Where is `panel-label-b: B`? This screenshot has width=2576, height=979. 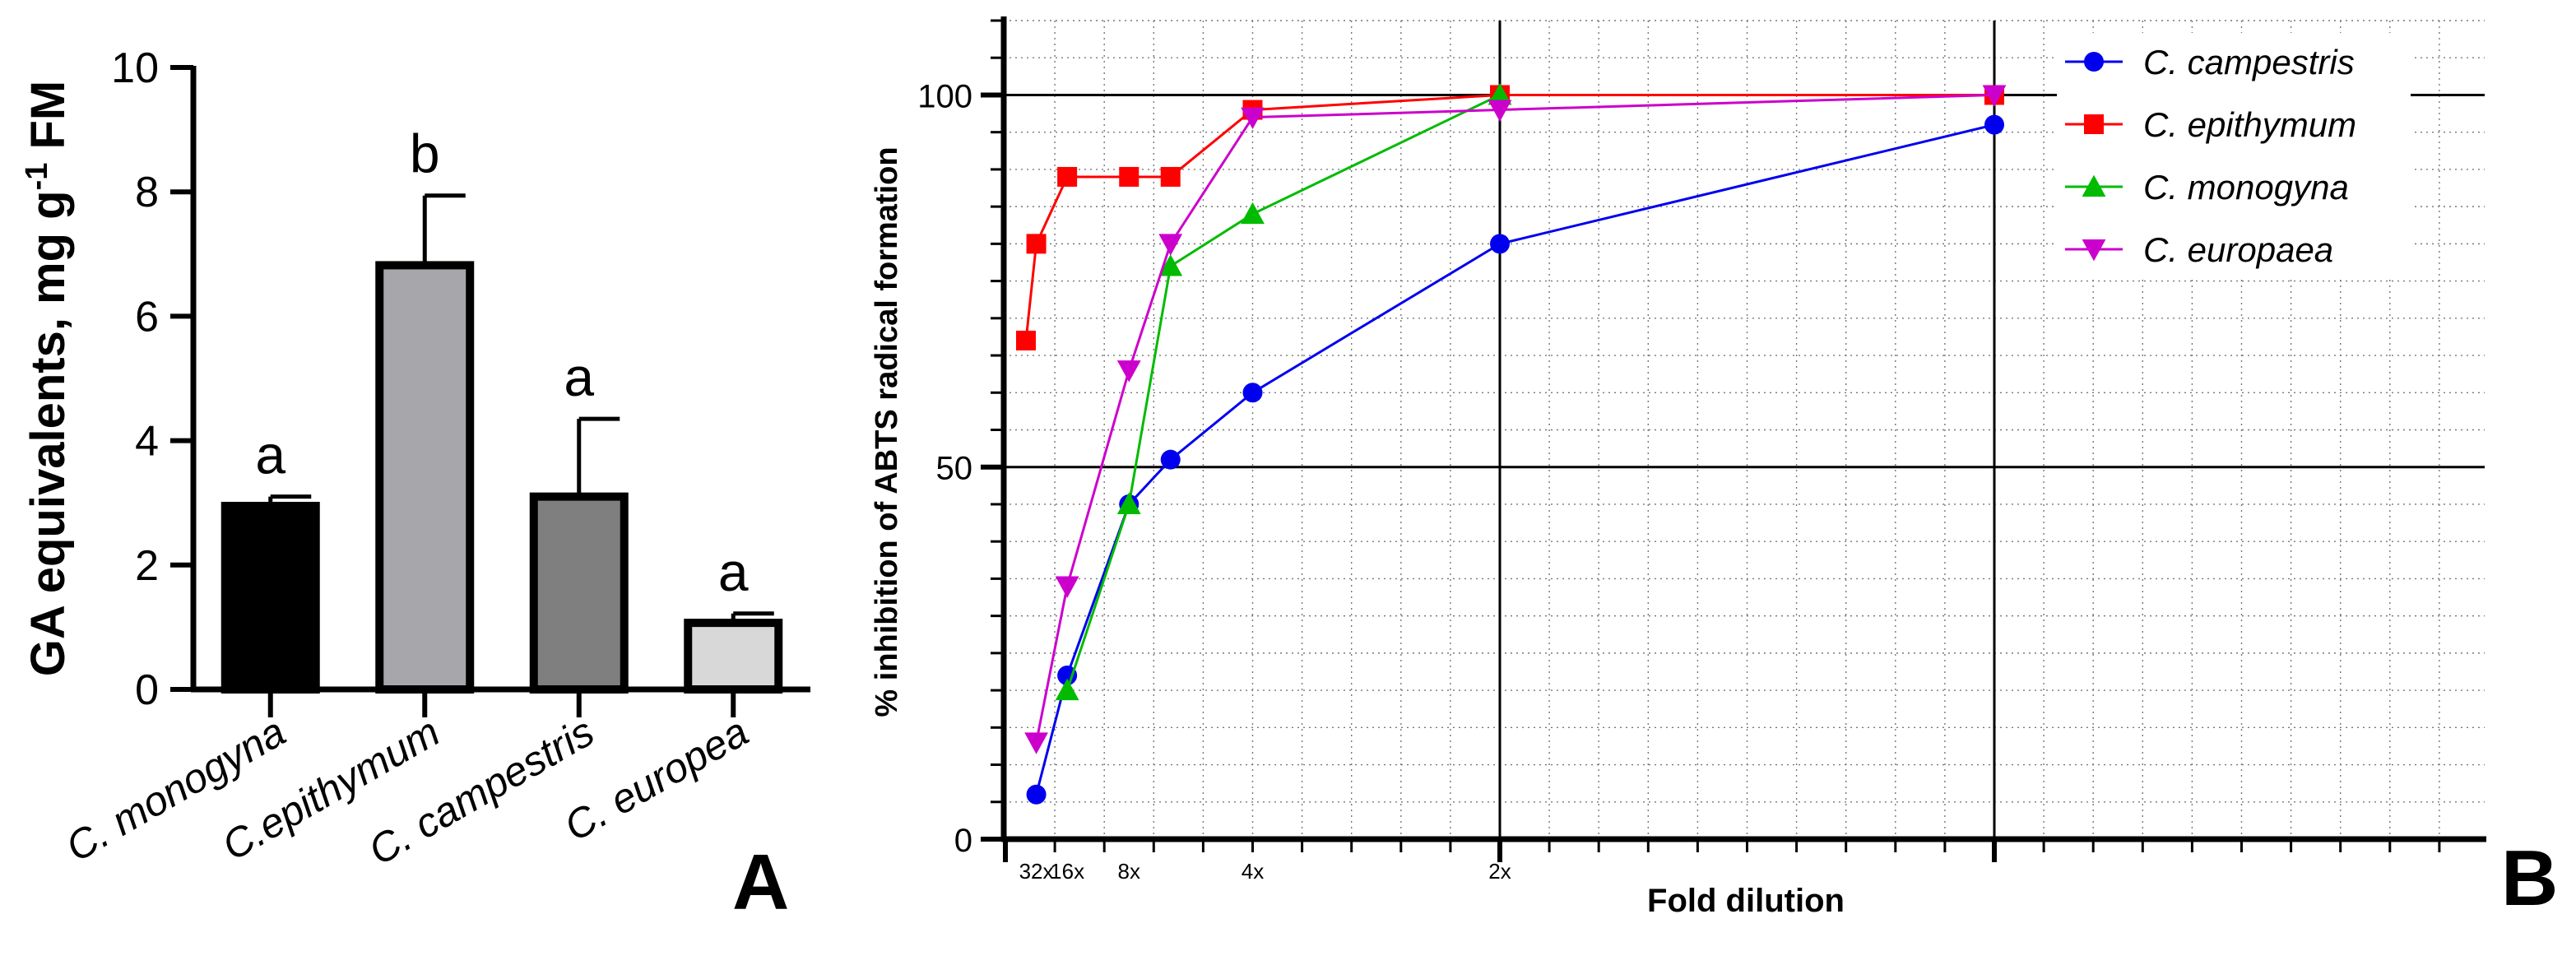
panel-label-b: B is located at coordinates (2529, 878).